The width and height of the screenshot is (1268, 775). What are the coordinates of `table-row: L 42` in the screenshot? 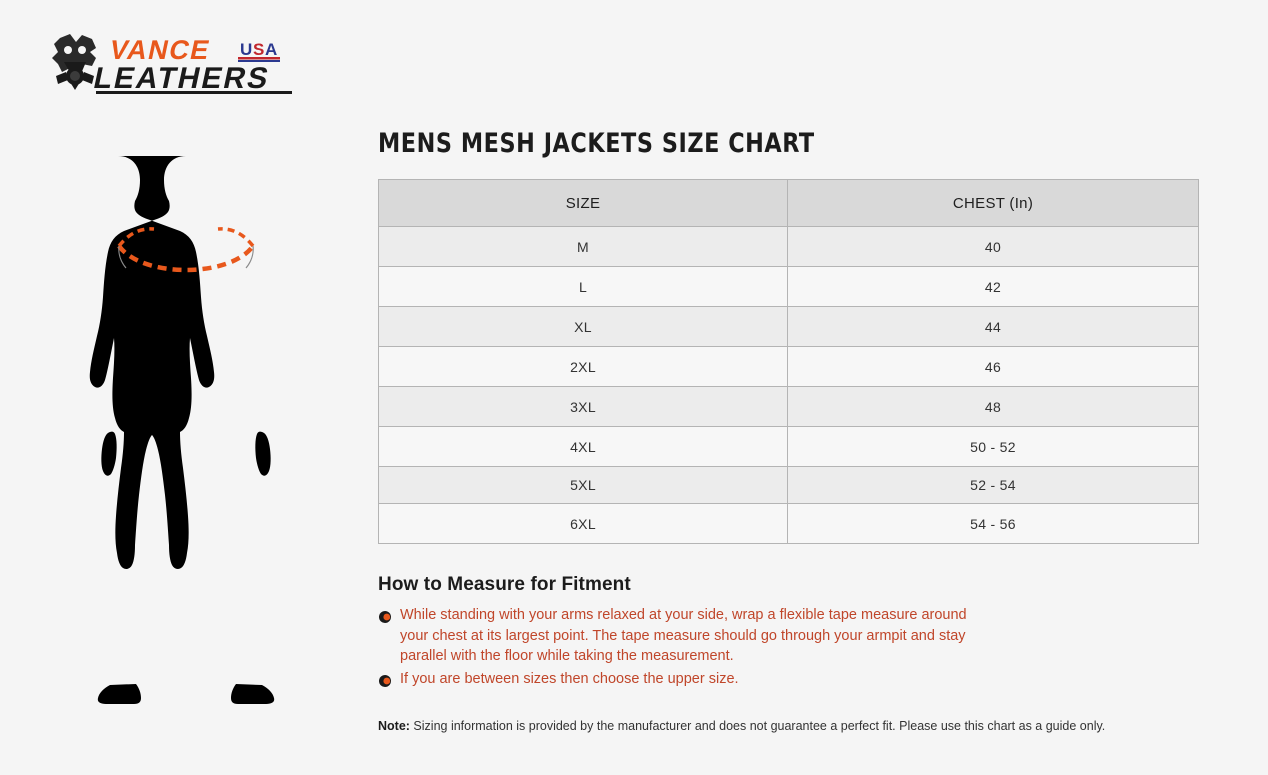 It's located at (788, 286).